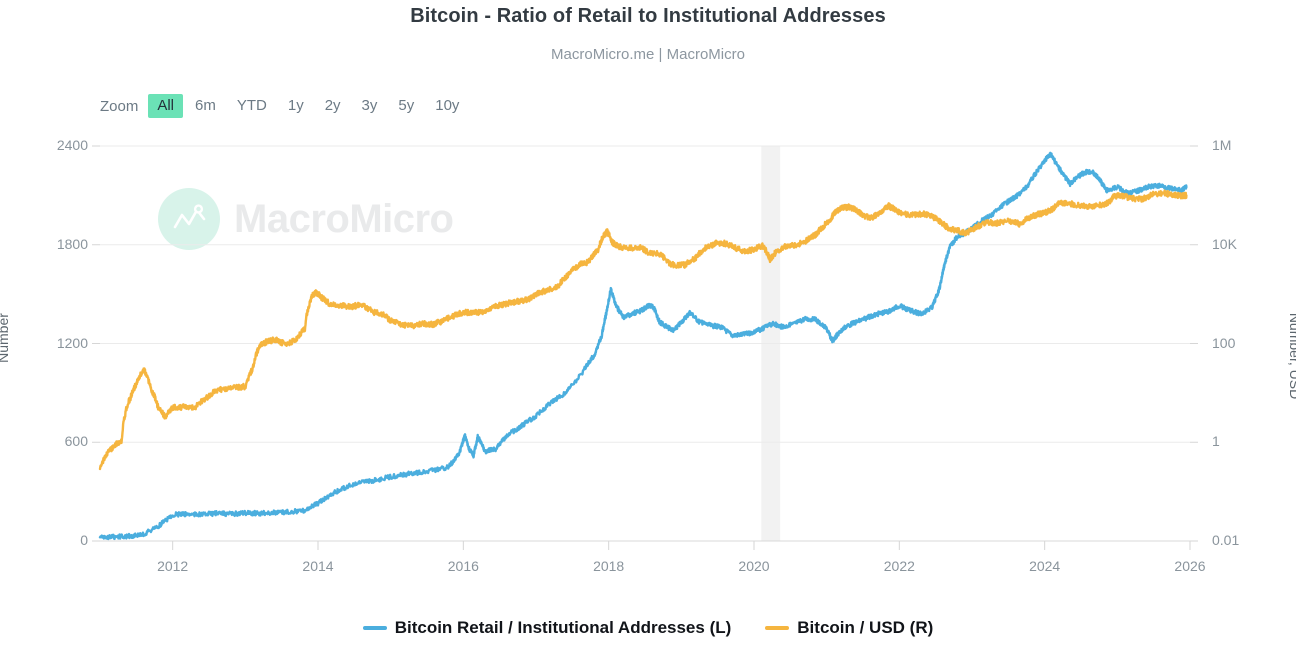 The height and width of the screenshot is (657, 1296). What do you see at coordinates (754, 566) in the screenshot?
I see `x-tick-label: 2020` at bounding box center [754, 566].